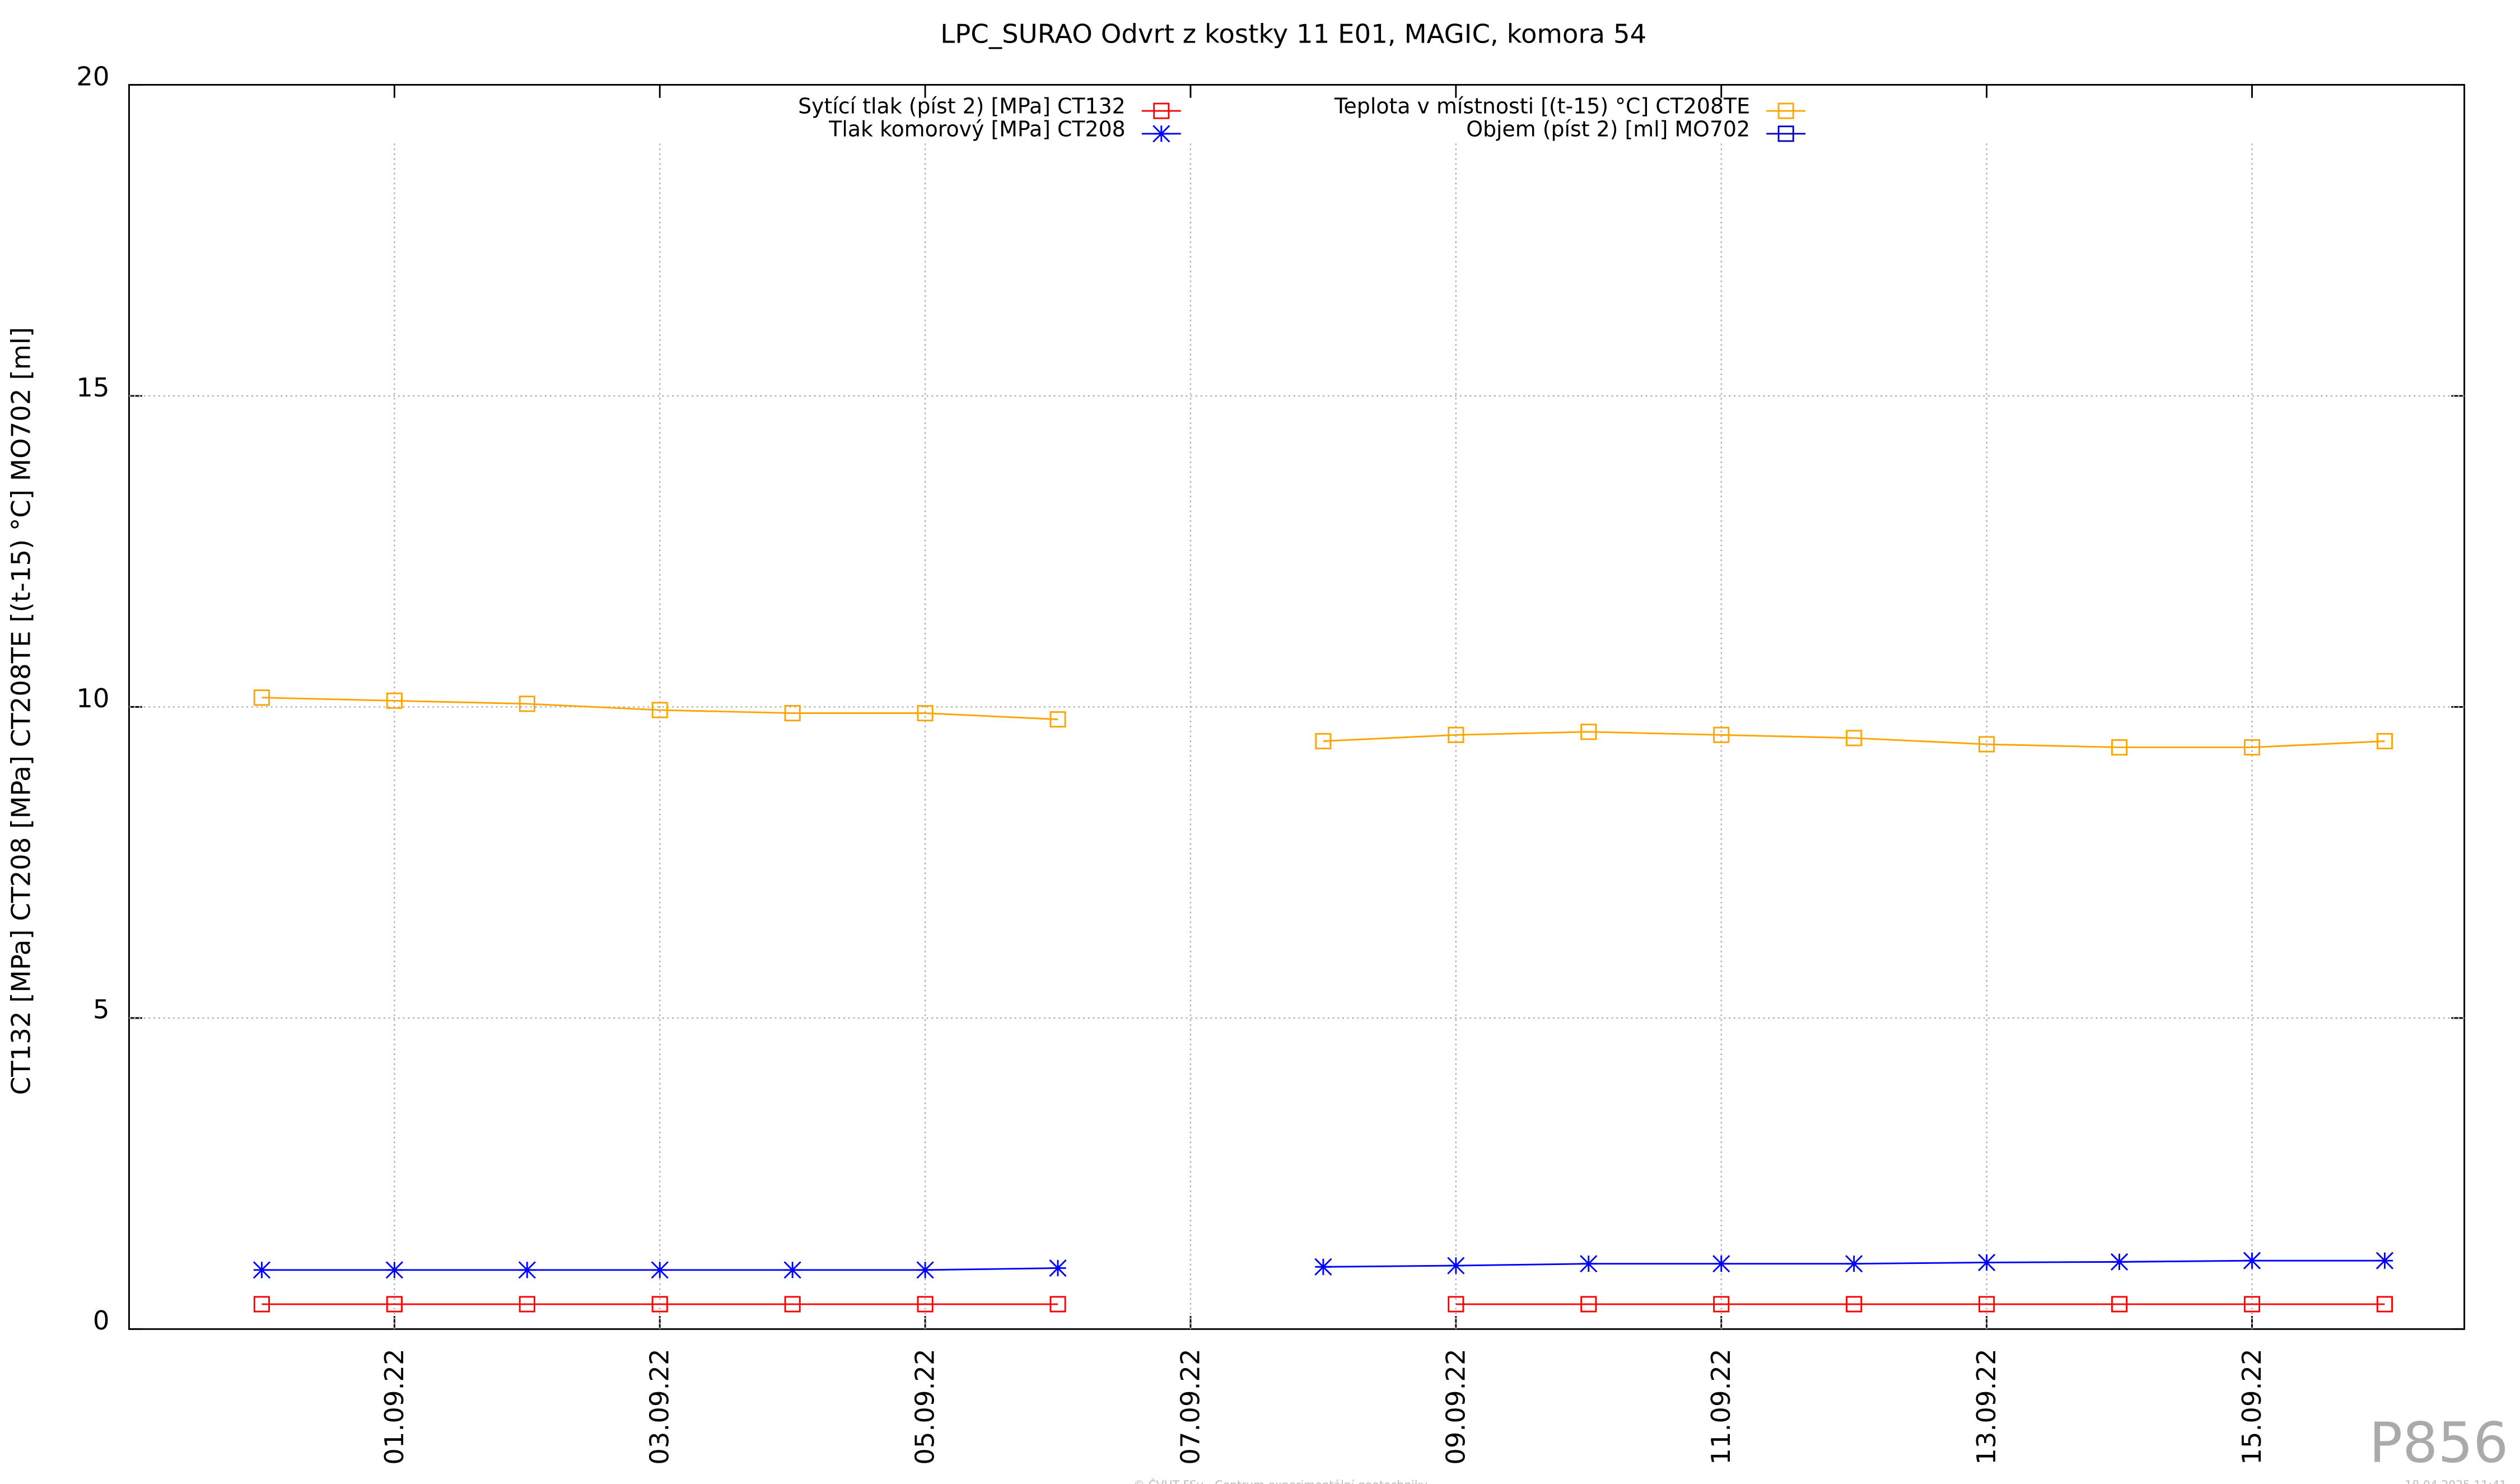 The height and width of the screenshot is (1484, 2520). What do you see at coordinates (1986, 1406) in the screenshot?
I see `x-tick-label: 13.09.22` at bounding box center [1986, 1406].